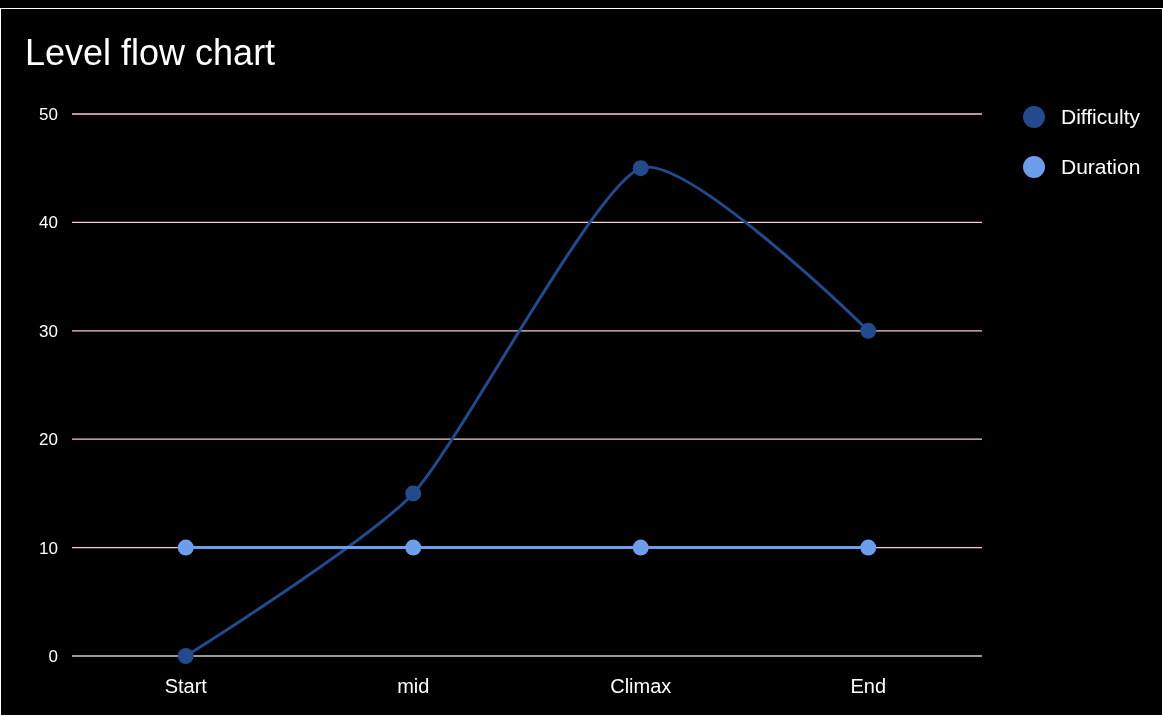 Image resolution: width=1163 pixels, height=716 pixels. Describe the element at coordinates (150, 52) in the screenshot. I see `chart-title: Level flow chart` at that location.